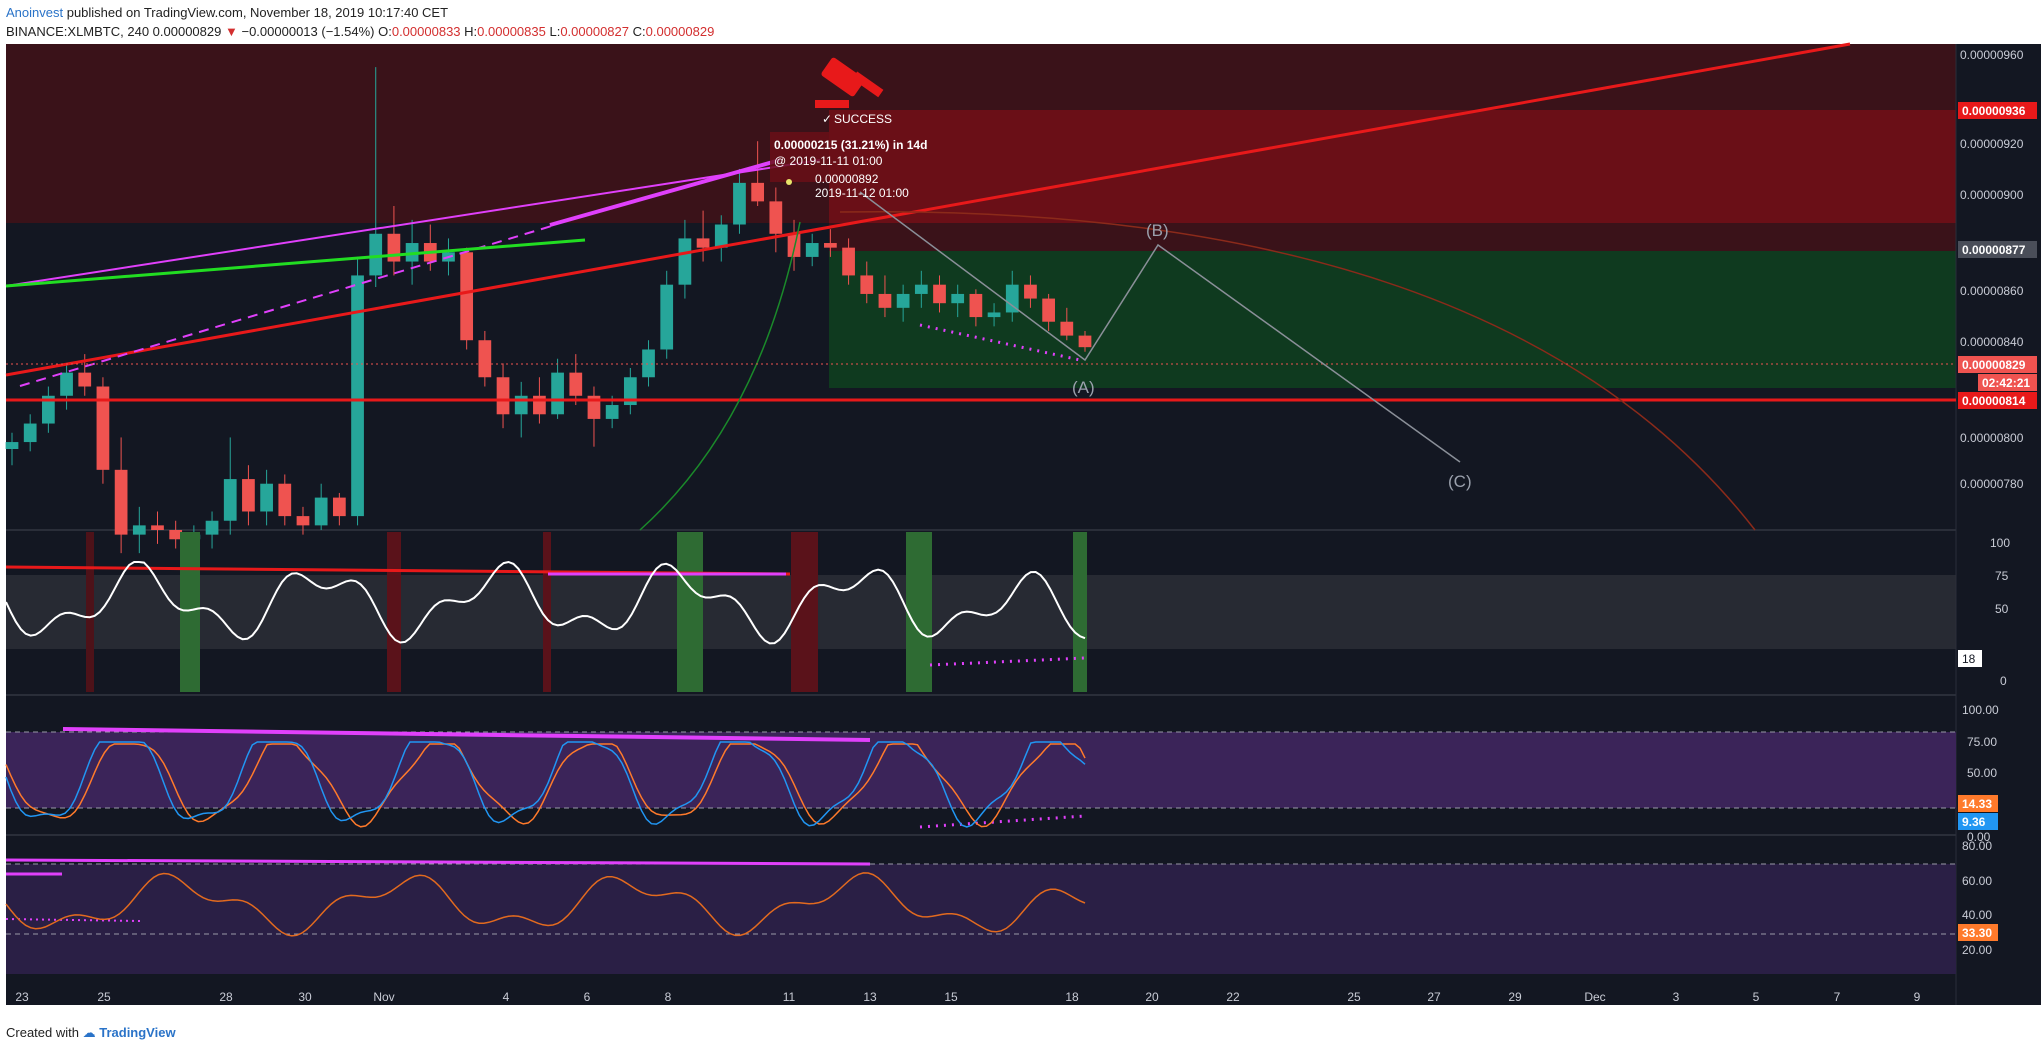 Image resolution: width=2041 pixels, height=1047 pixels. I want to click on low-value: 0.00000827, so click(594, 31).